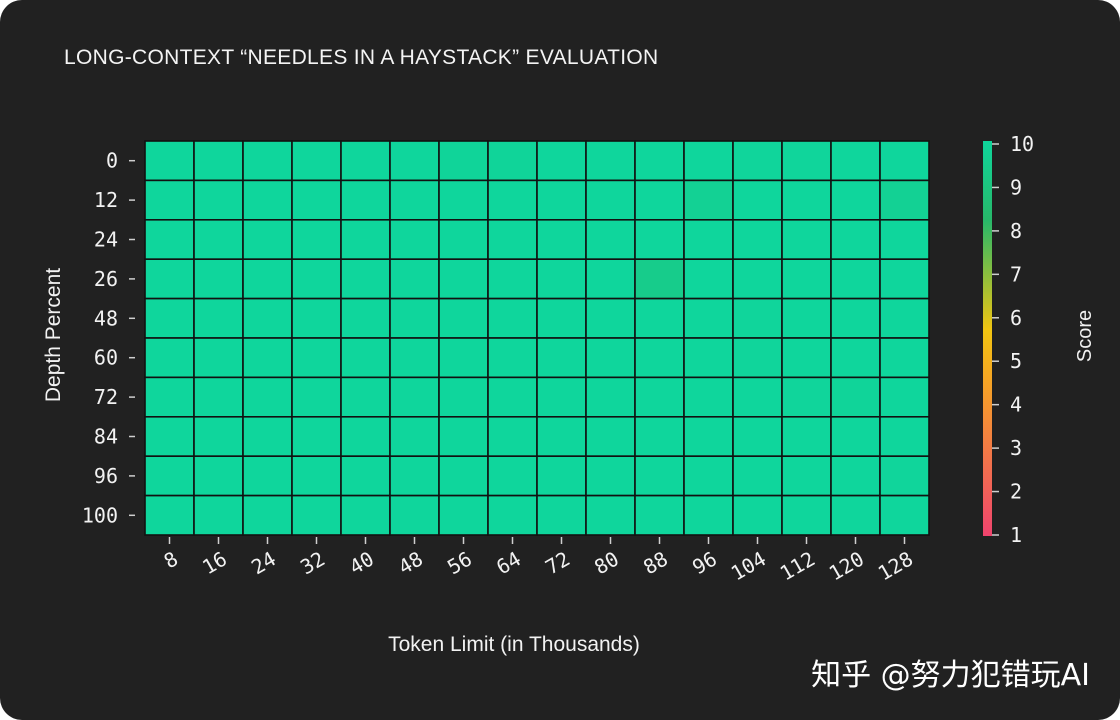  Describe the element at coordinates (106, 358) in the screenshot. I see `y-tick-label: 60` at that location.